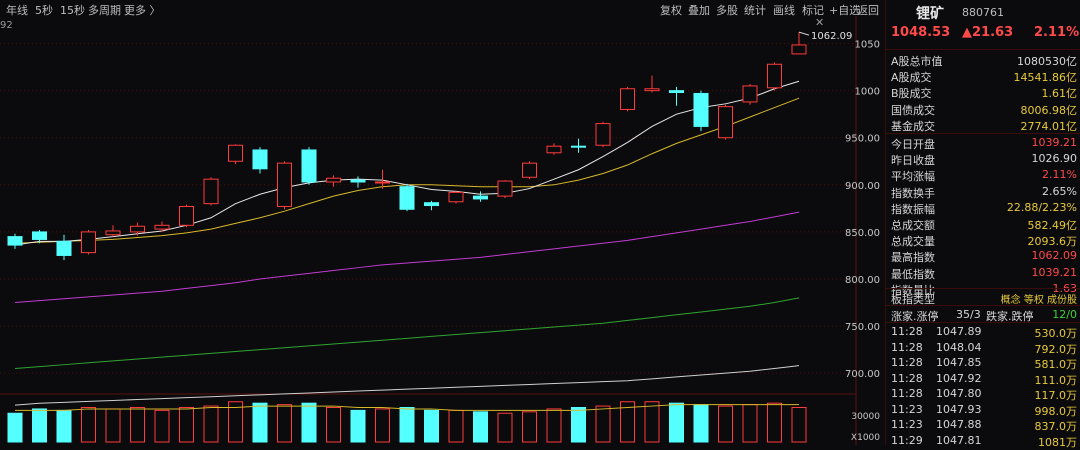 The image size is (1080, 450). What do you see at coordinates (1045, 78) in the screenshot?
I see `stat-value: 14541.86亿` at bounding box center [1045, 78].